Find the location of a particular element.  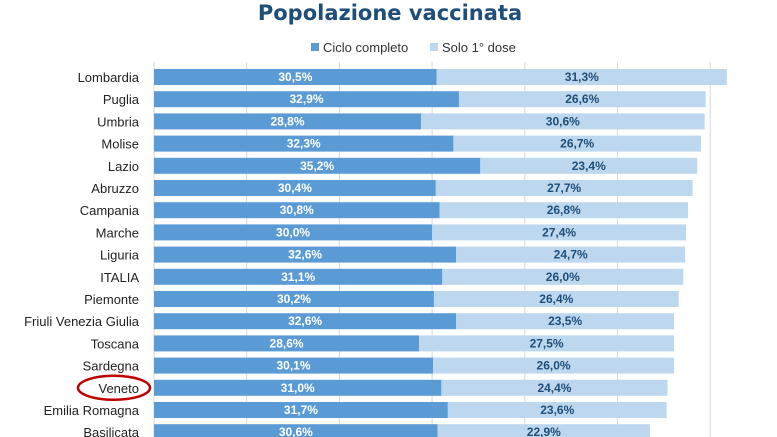

category-label: Sardegna is located at coordinates (111, 366).